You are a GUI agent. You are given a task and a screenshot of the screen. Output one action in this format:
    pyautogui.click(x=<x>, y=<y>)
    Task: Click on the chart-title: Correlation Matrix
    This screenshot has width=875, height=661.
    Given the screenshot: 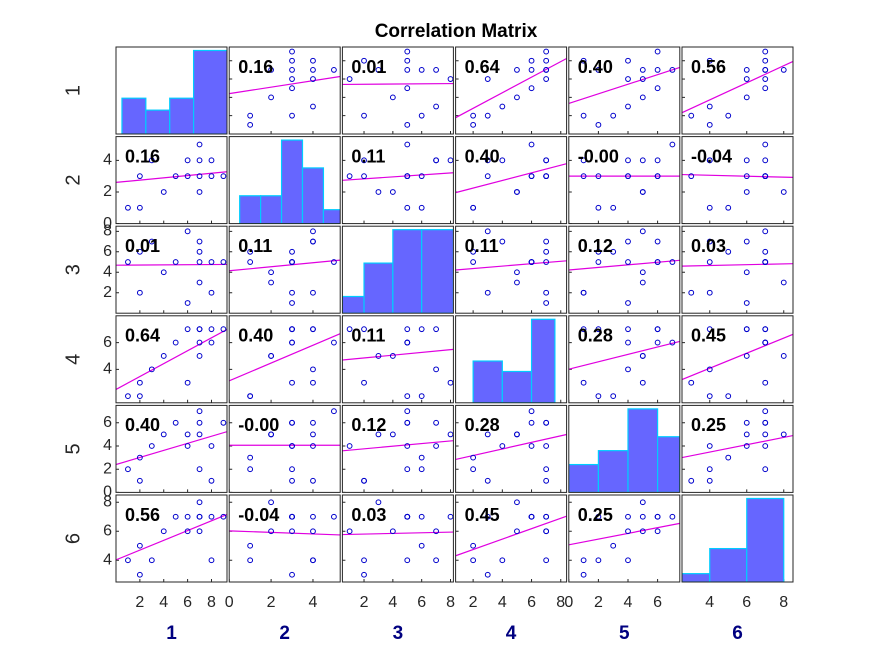 What is the action you would take?
    pyautogui.click(x=456, y=31)
    